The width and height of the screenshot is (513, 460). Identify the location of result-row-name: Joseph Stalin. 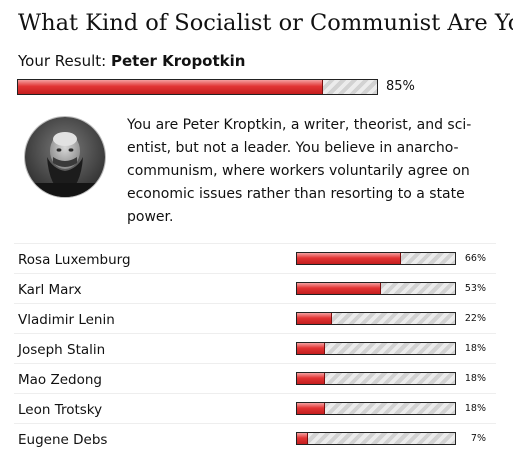
(62, 350).